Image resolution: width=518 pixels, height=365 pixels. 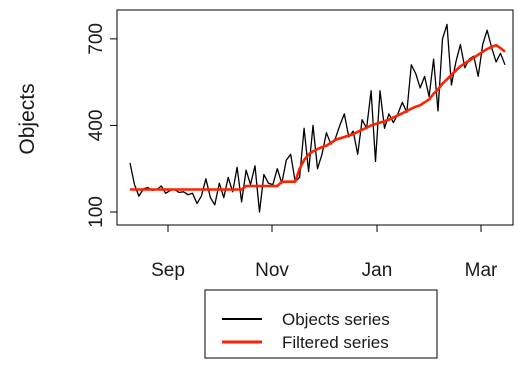 I want to click on legend-box, so click(x=321, y=324).